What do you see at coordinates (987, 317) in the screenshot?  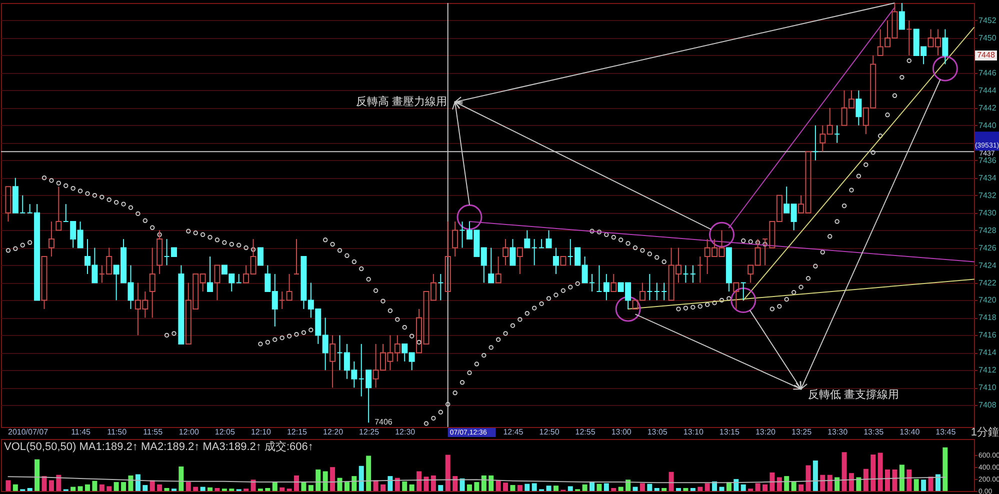 I see `y-tick-label: 7418` at bounding box center [987, 317].